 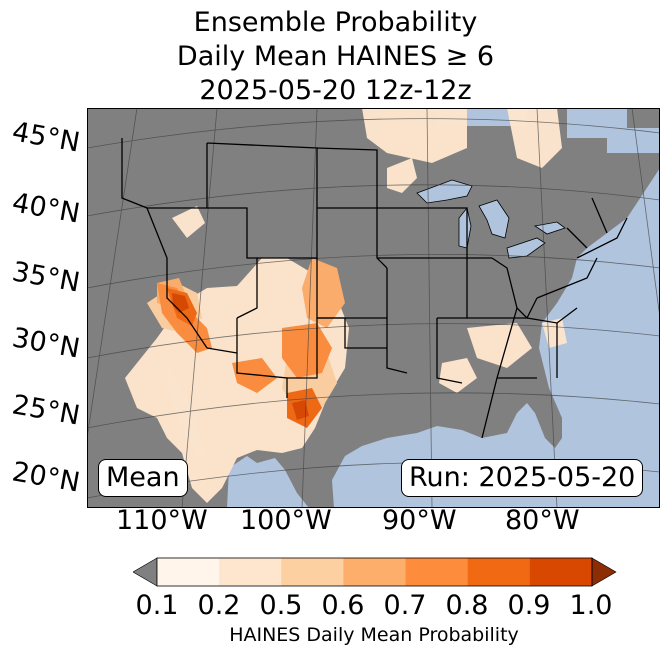 I want to click on colorbar-tick-4: 0.7, so click(x=405, y=605).